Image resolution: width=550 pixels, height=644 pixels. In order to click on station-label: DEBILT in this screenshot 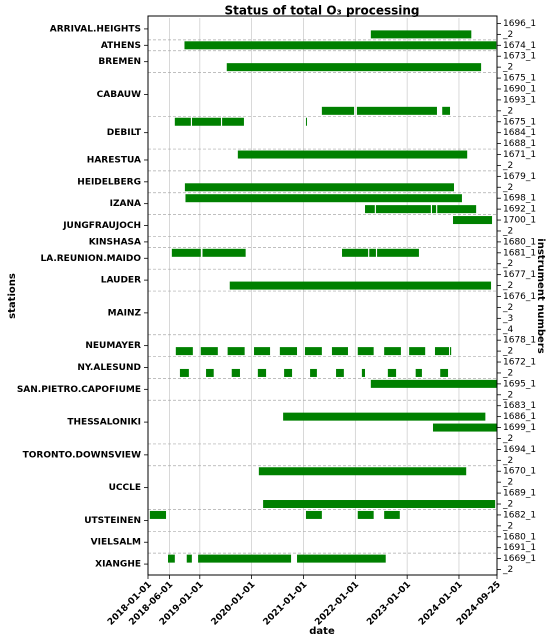, I will do `click(124, 133)`.